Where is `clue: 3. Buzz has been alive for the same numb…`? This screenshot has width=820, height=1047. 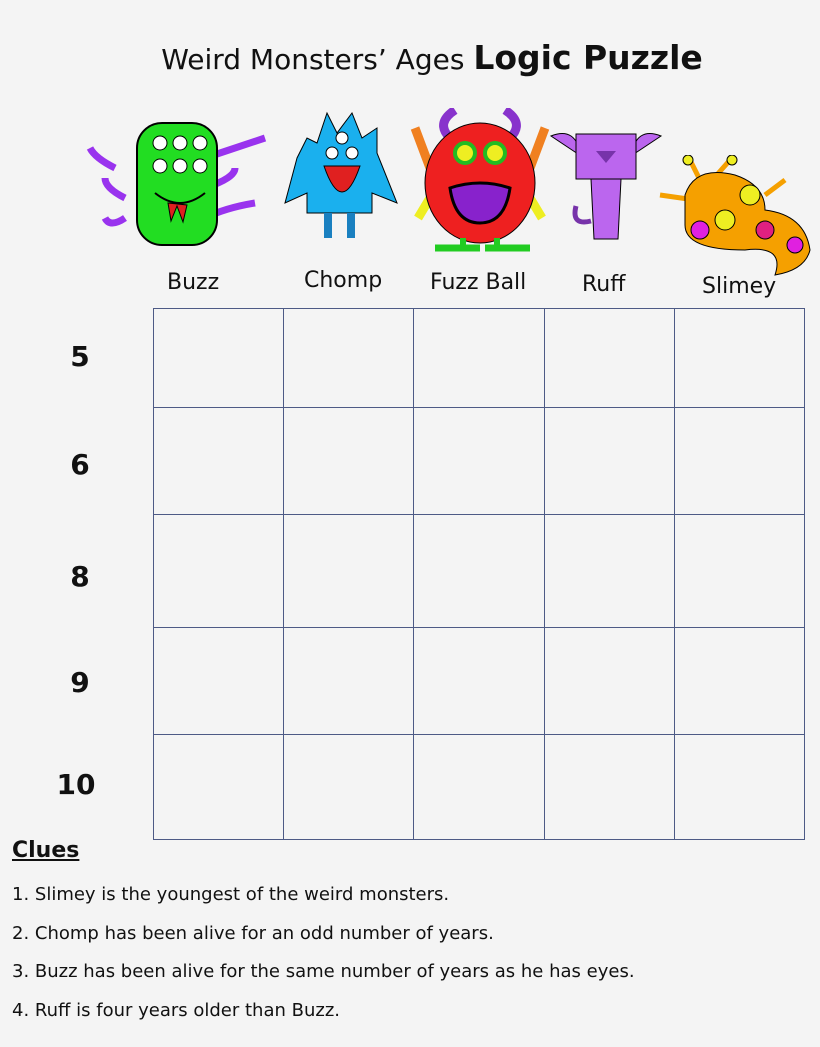
clue: 3. Buzz has been alive for the same numb… is located at coordinates (323, 971).